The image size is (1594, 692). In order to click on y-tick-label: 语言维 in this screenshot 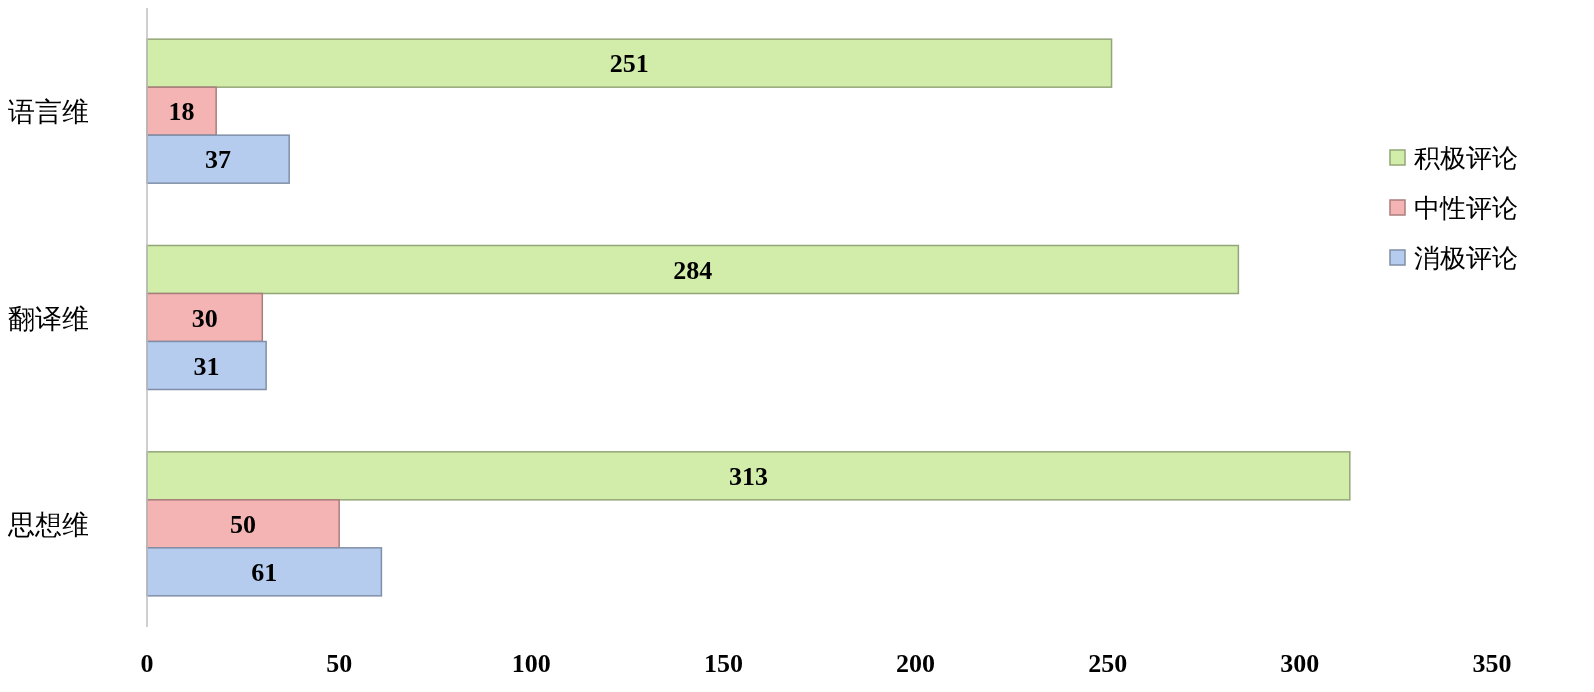, I will do `click(48, 112)`.